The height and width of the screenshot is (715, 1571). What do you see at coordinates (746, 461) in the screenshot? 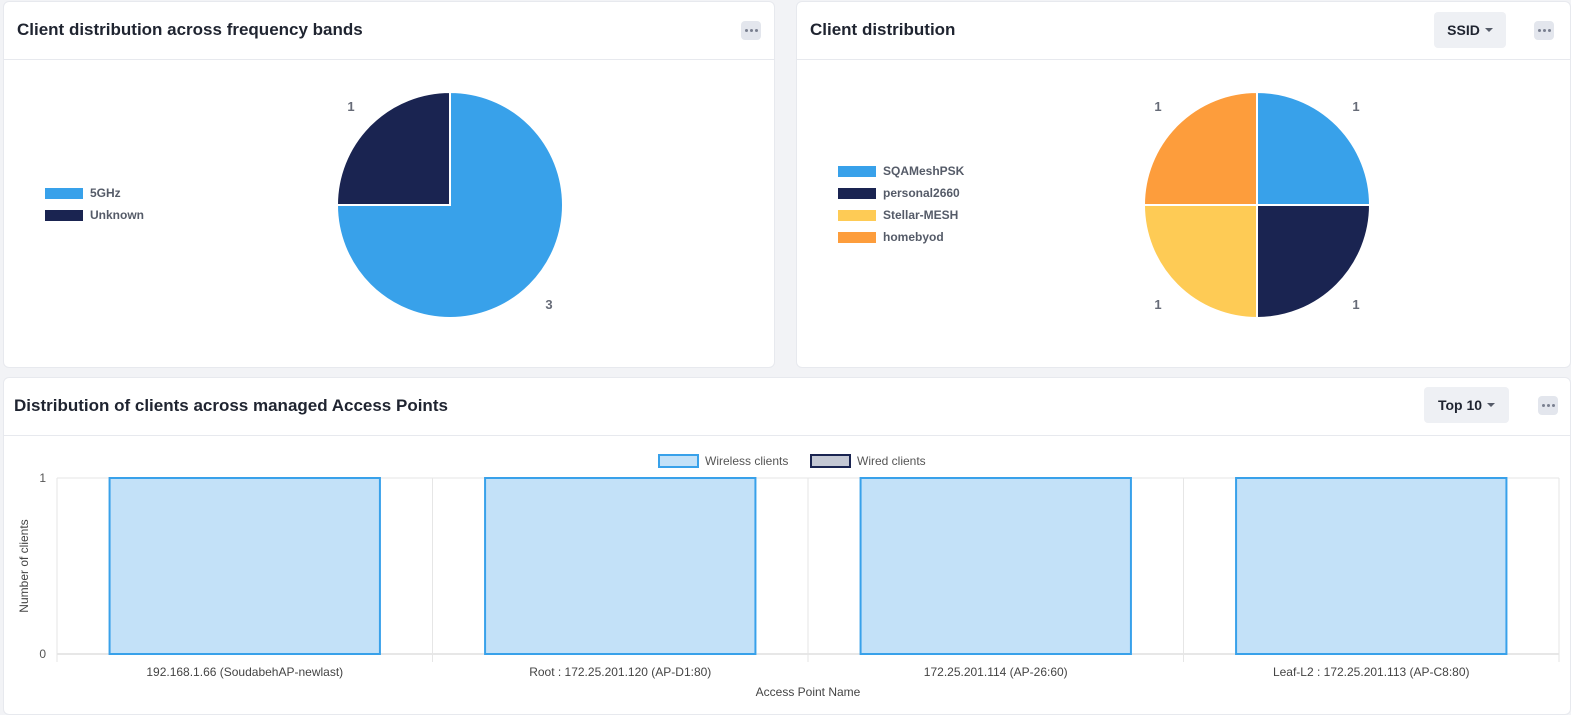
I see `legend-label: Wireless clients` at bounding box center [746, 461].